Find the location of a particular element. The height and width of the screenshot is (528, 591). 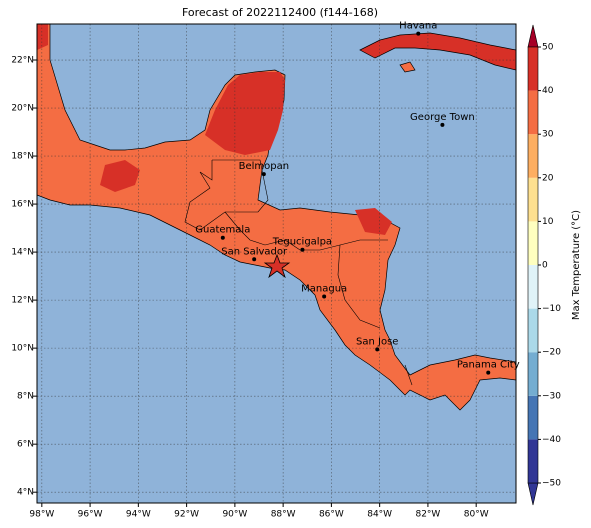

y-tick-label: 18°N is located at coordinates (22, 157).